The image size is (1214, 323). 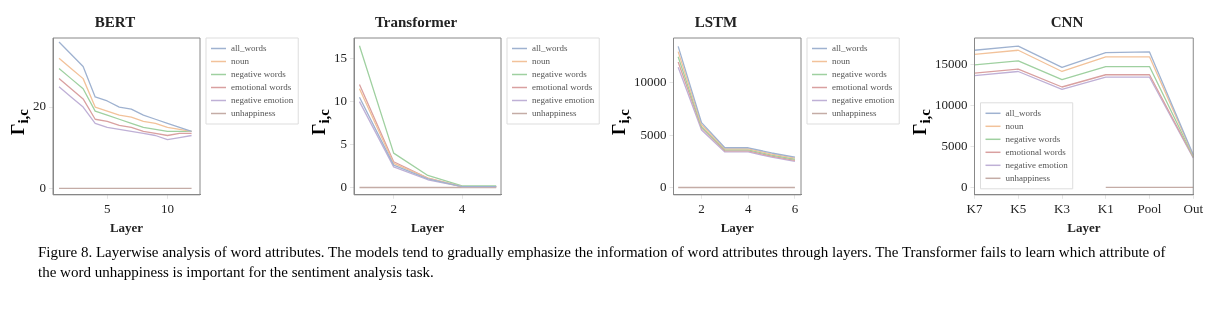 I want to click on x-tick-label: 6, so click(x=795, y=209).